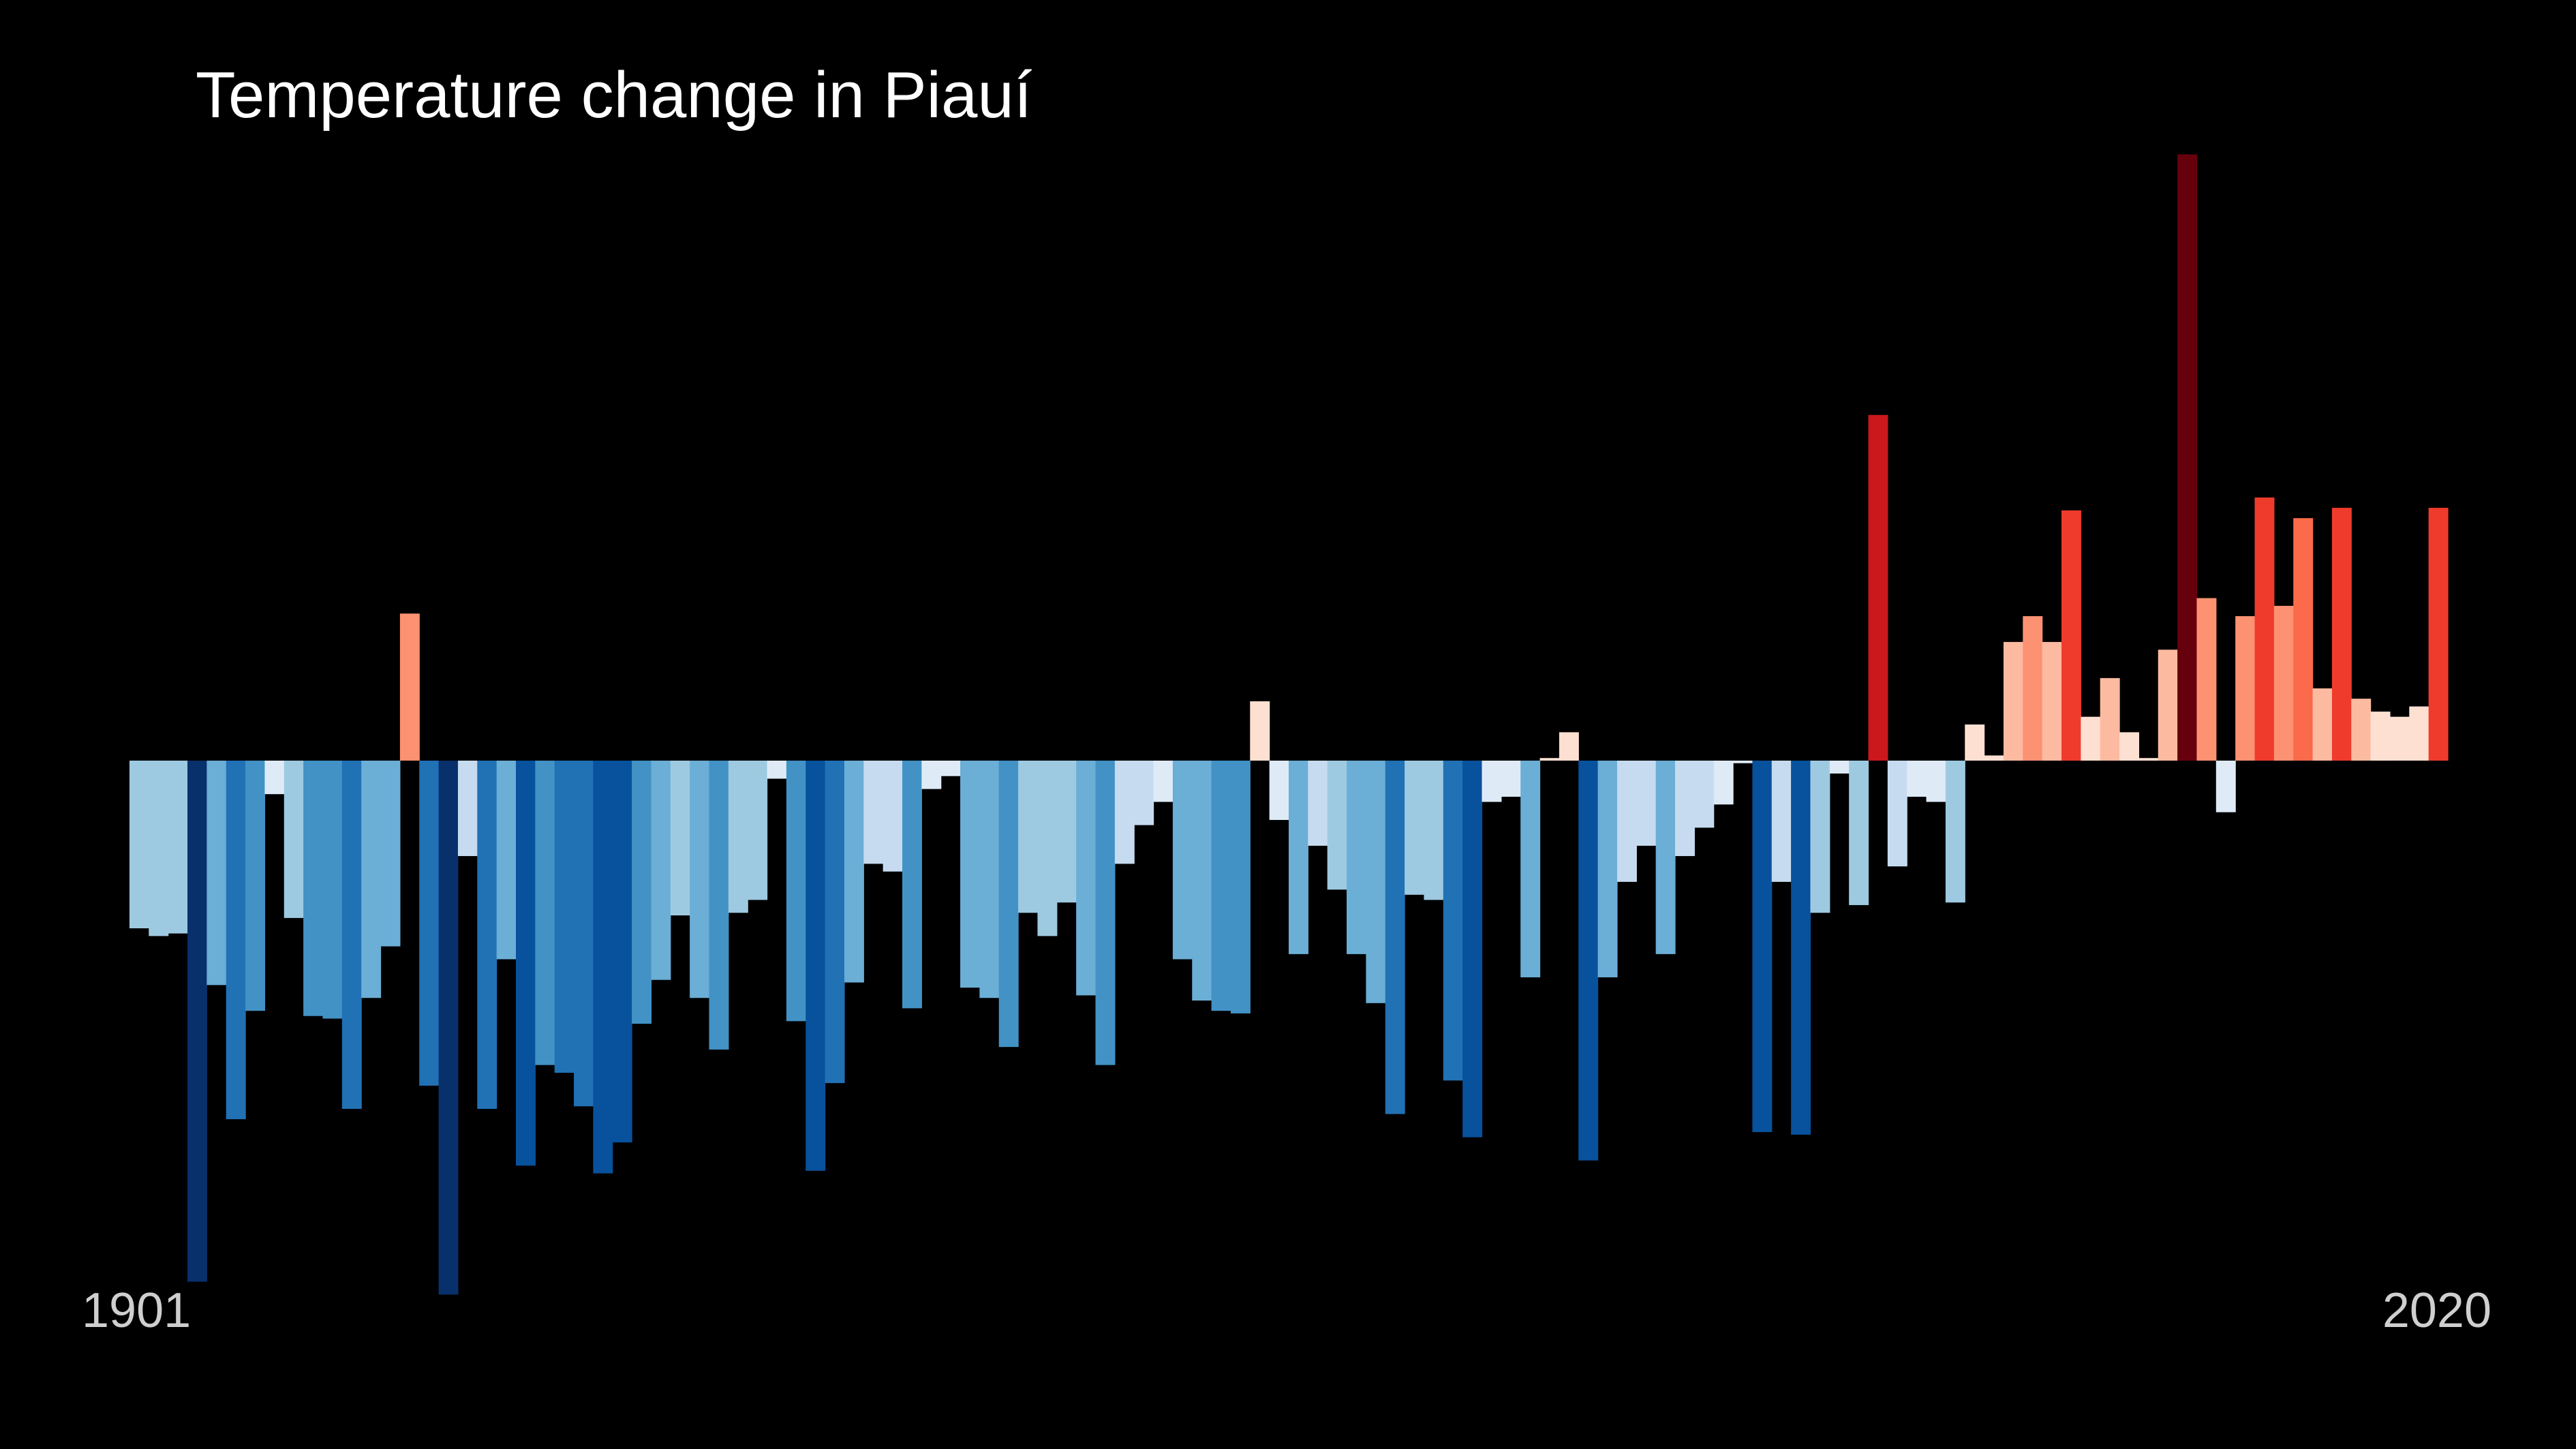  I want to click on bar-2006, so click(2168, 705).